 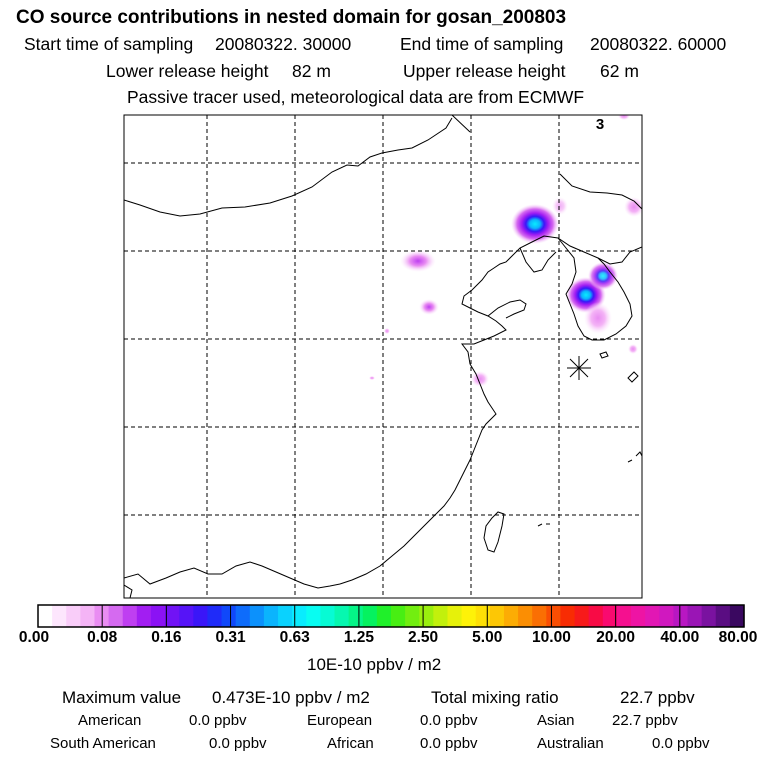 I want to click on colorbar-tick-label: 0.31, so click(x=230, y=637).